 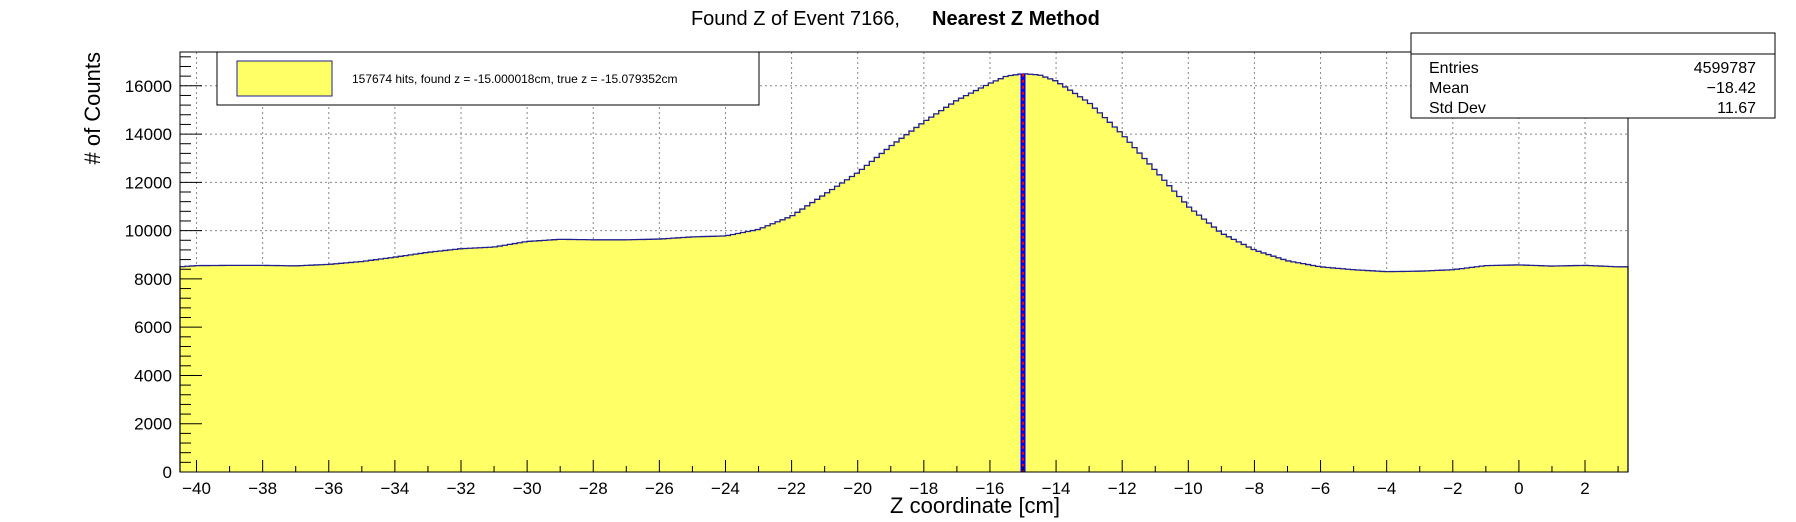 I want to click on y-tick-label-6: 12000, so click(x=148, y=182).